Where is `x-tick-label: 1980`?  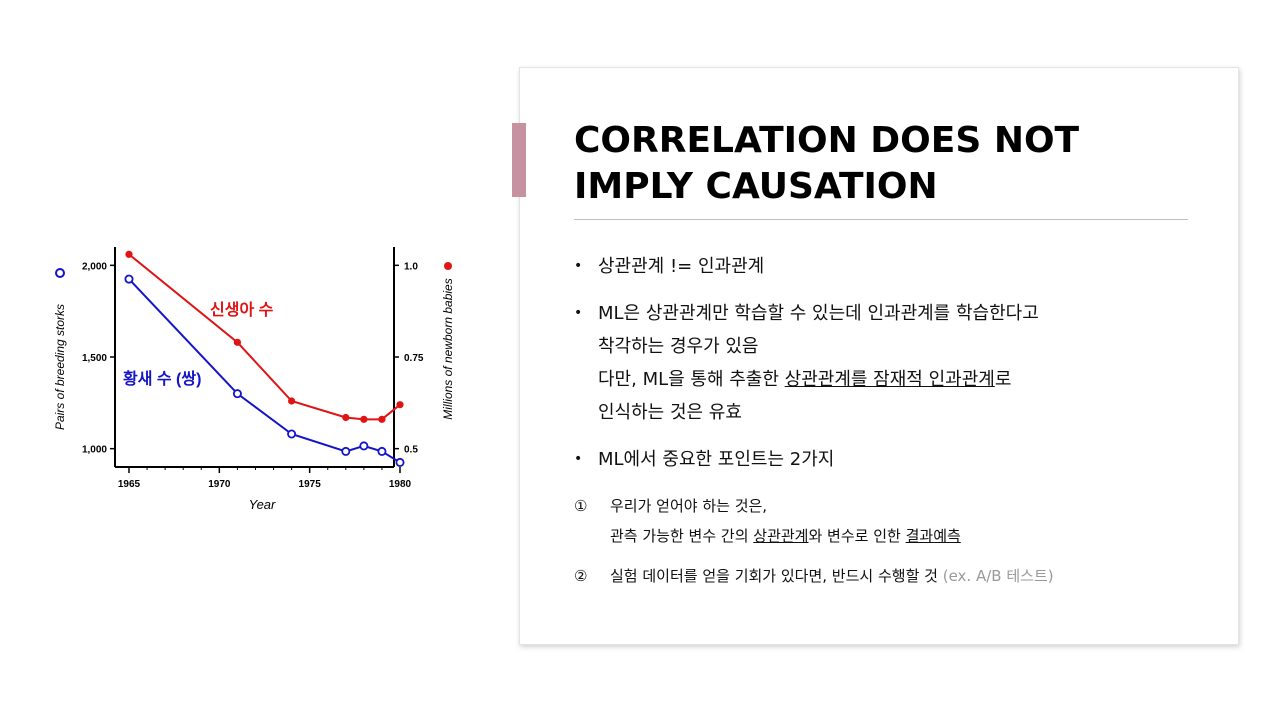
x-tick-label: 1980 is located at coordinates (400, 484).